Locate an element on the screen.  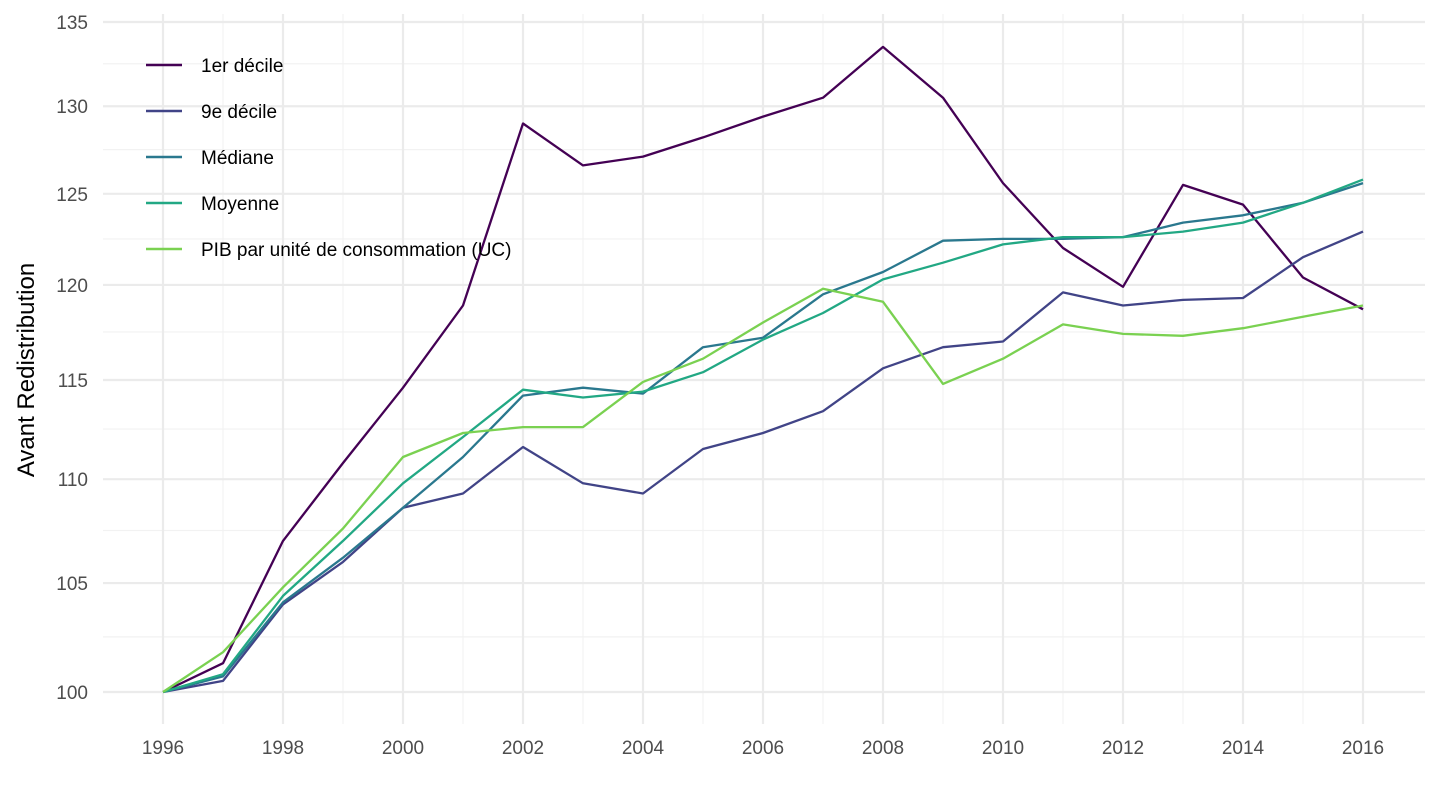
x-tick-label: 1998 is located at coordinates (283, 748).